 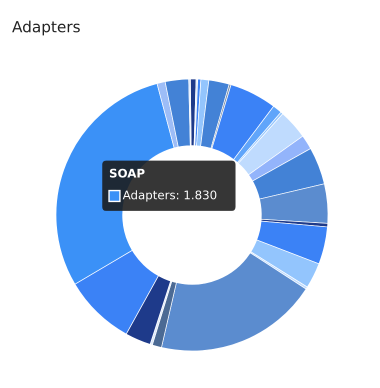 I want to click on data-label: Adapters: 1.830, so click(x=169, y=196).